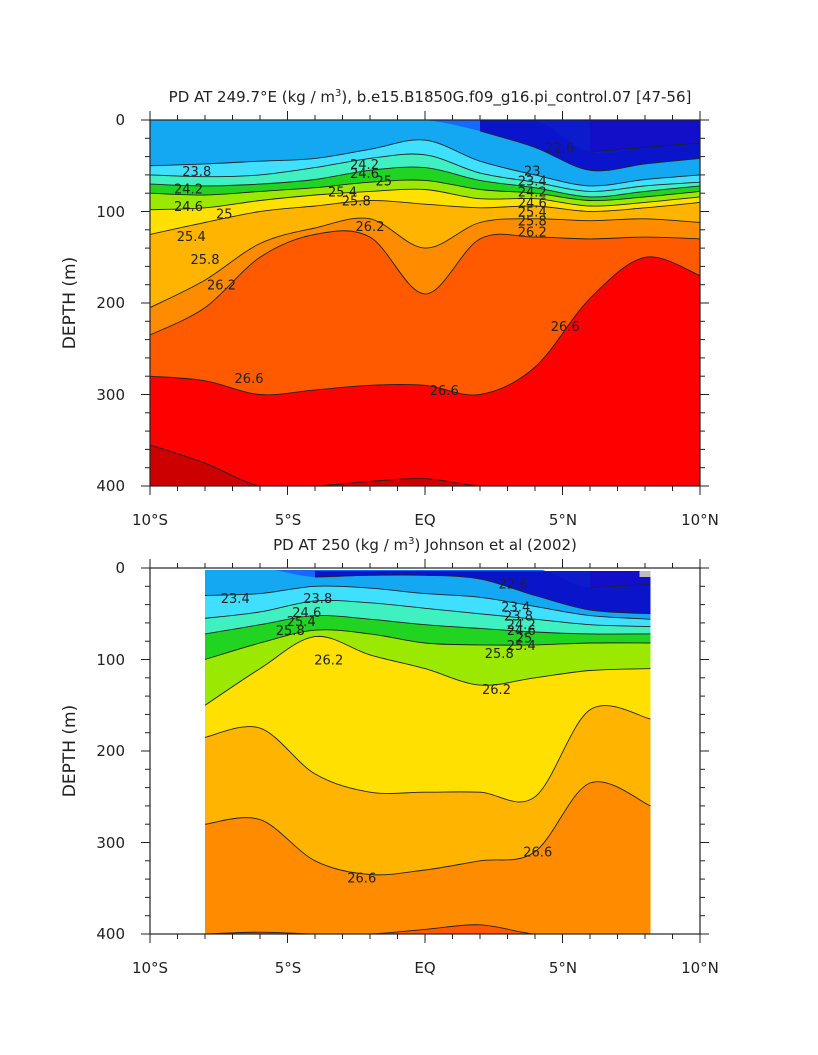 This screenshot has width=818, height=1055. What do you see at coordinates (700, 520) in the screenshot?
I see `x-tick-label: 10°N` at bounding box center [700, 520].